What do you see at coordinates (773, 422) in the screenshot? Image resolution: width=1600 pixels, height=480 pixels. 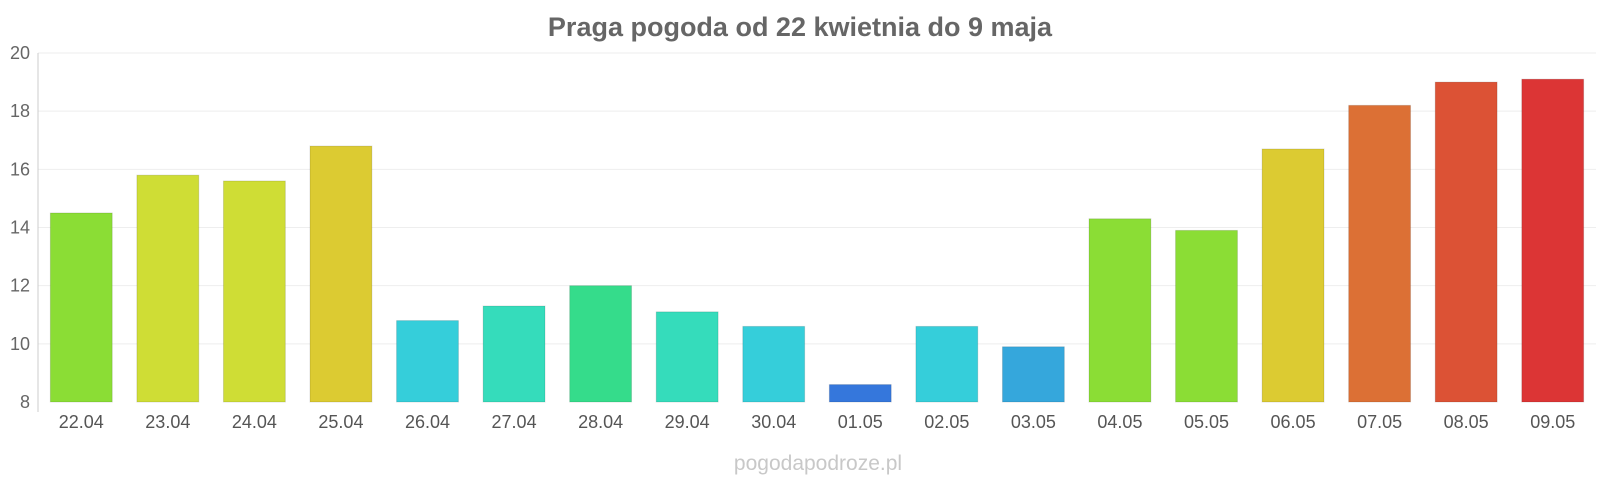 I see `x-tick-label: 30.04` at bounding box center [773, 422].